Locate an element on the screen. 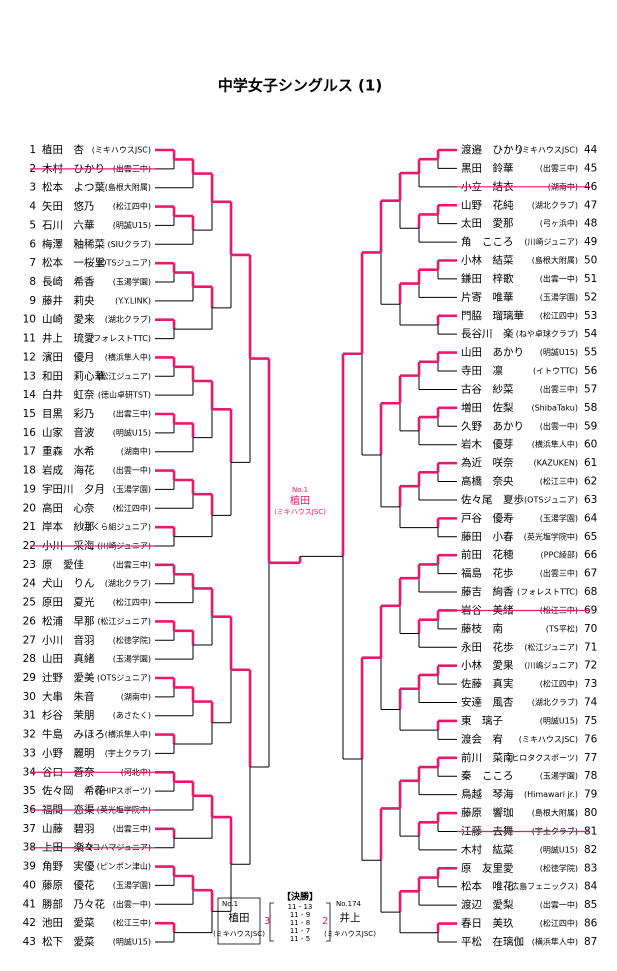  player-name: 重森 水希 is located at coordinates (68, 451).